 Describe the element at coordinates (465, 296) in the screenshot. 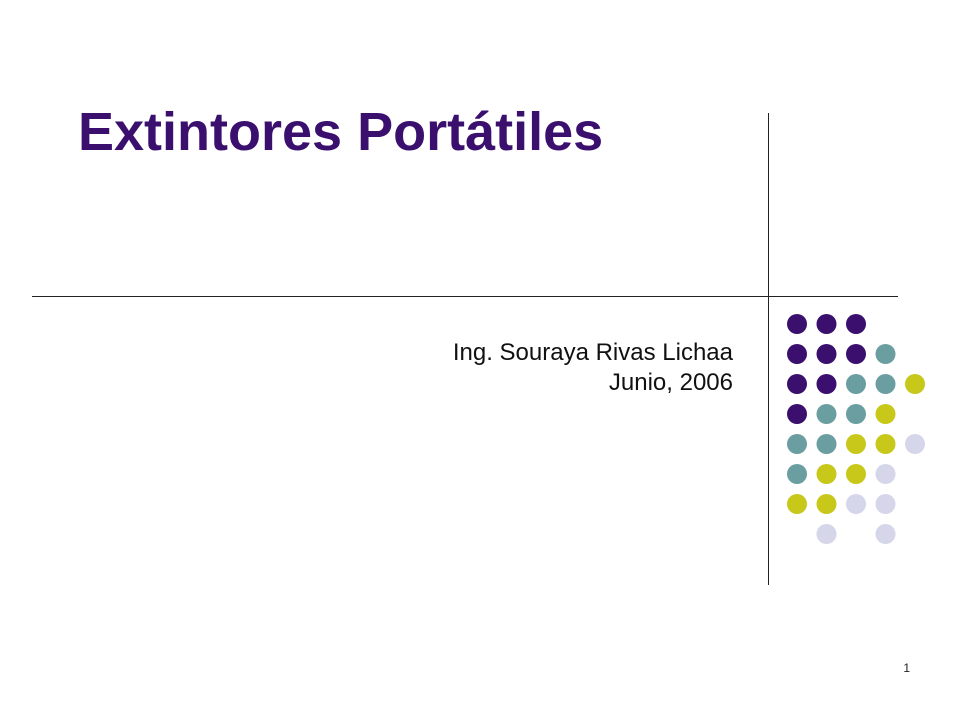

I see `horizontal-divider` at that location.